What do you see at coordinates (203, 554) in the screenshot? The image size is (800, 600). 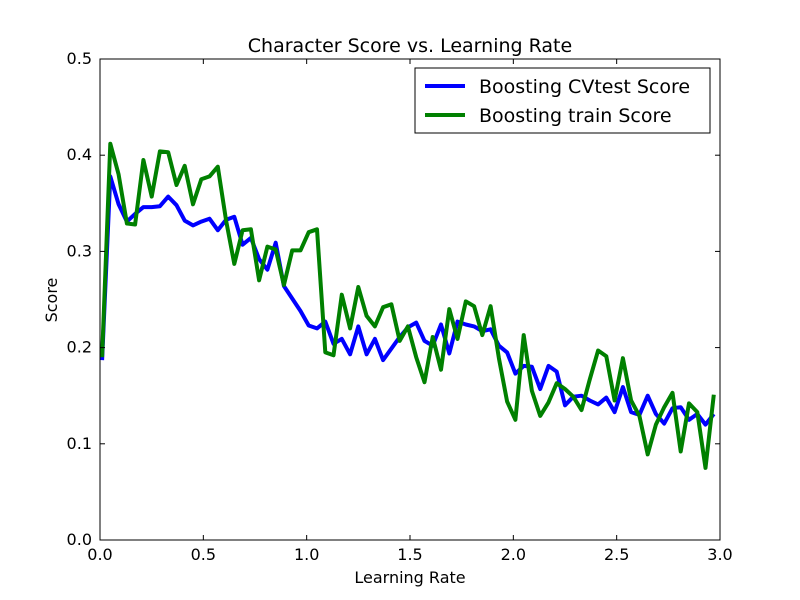 I see `x-tick-label: 0.5` at bounding box center [203, 554].